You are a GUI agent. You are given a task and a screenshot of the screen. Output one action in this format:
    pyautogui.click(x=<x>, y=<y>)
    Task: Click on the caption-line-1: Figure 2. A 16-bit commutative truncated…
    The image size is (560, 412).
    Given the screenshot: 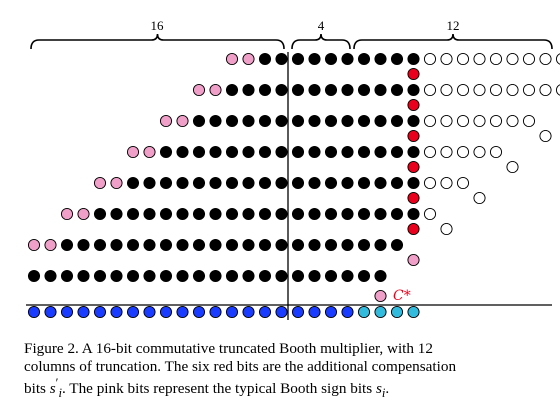 What is the action you would take?
    pyautogui.click(x=228, y=348)
    